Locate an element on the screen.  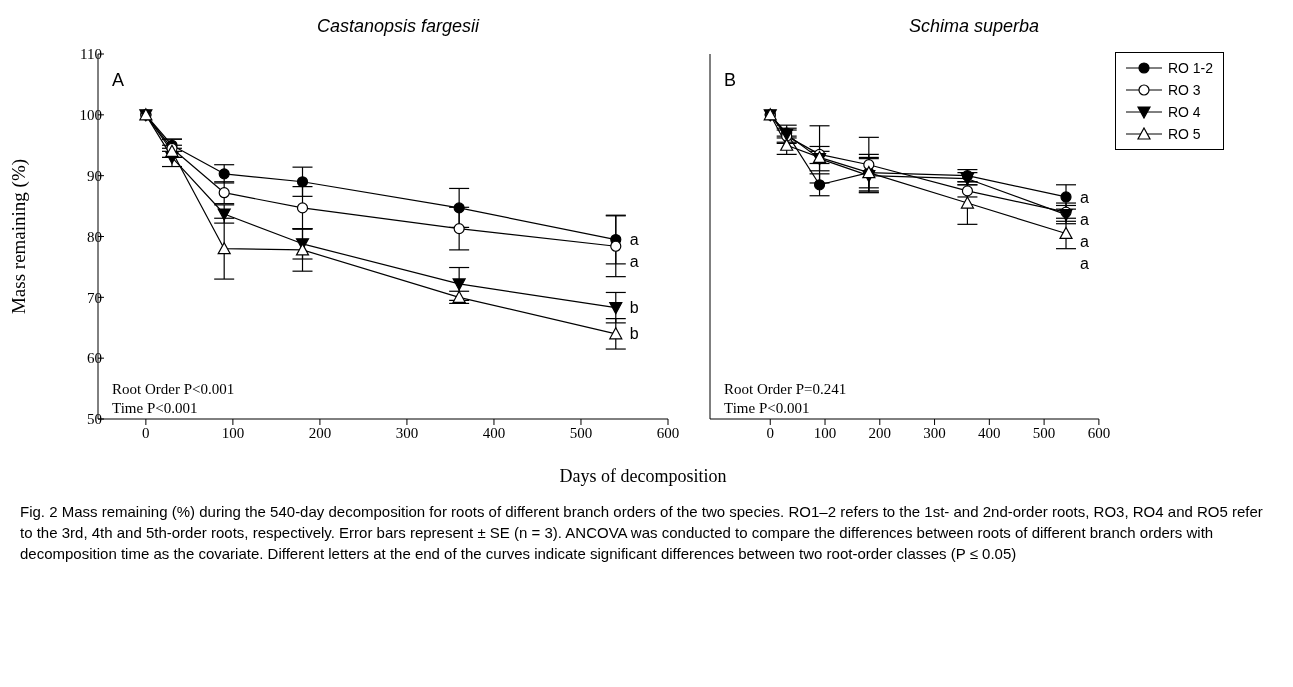
y-axis-title: Mass remaining (%) is located at coordinates (18, 236).